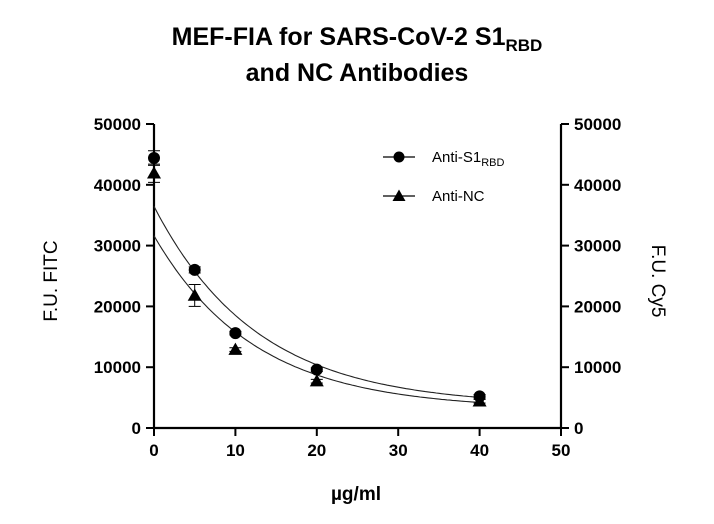  I want to click on legend-label-s1: Anti-S1RBD, so click(468, 159).